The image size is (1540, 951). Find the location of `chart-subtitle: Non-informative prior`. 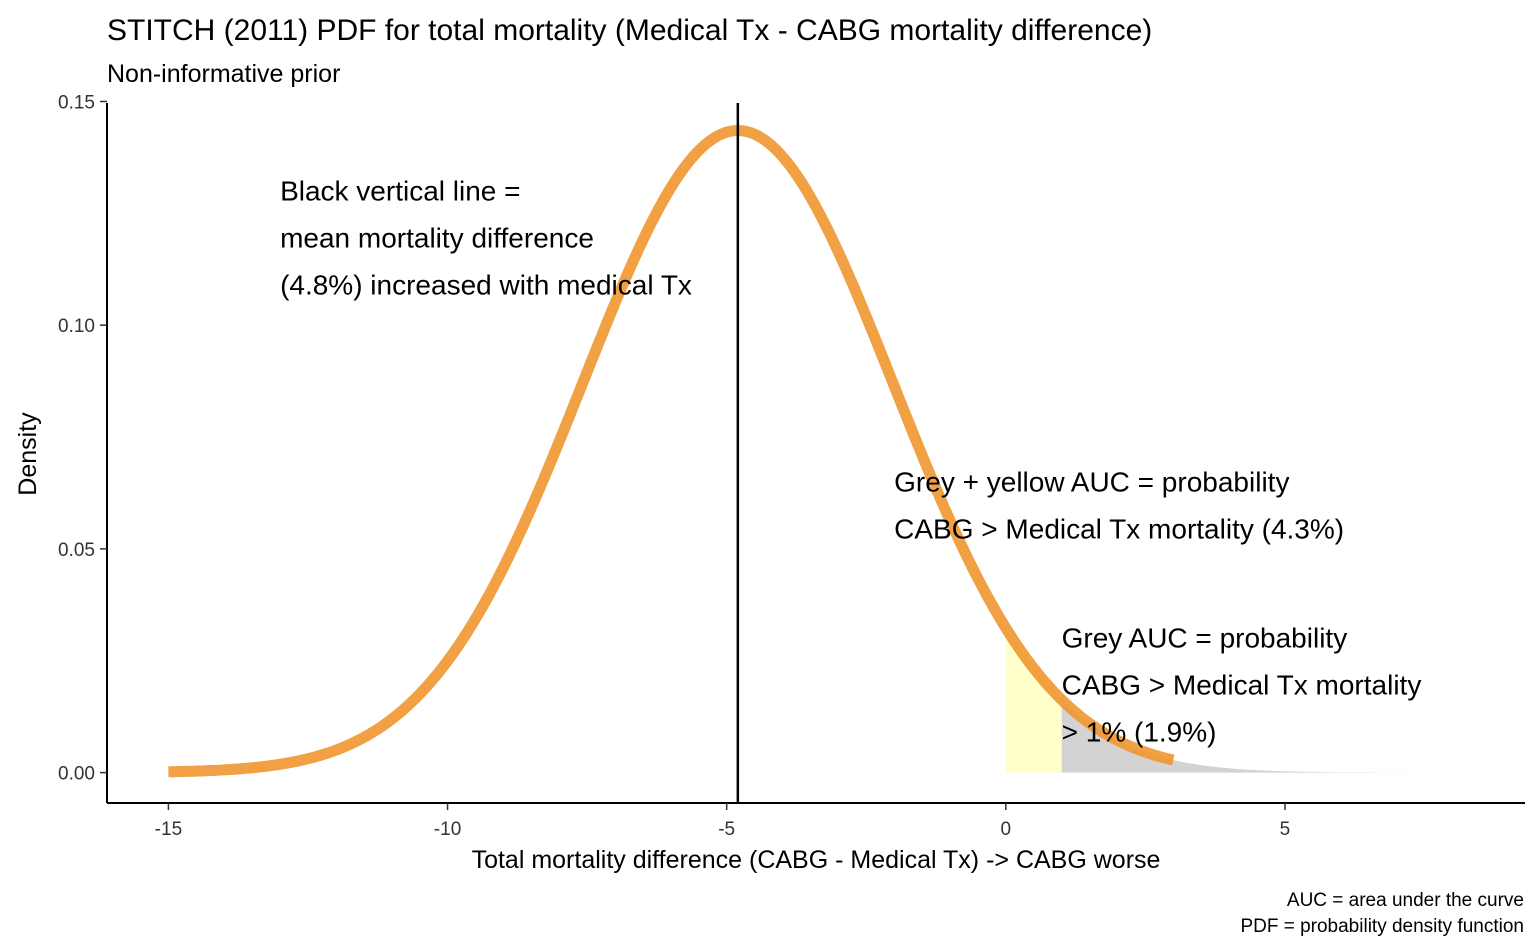

chart-subtitle: Non-informative prior is located at coordinates (223, 74).